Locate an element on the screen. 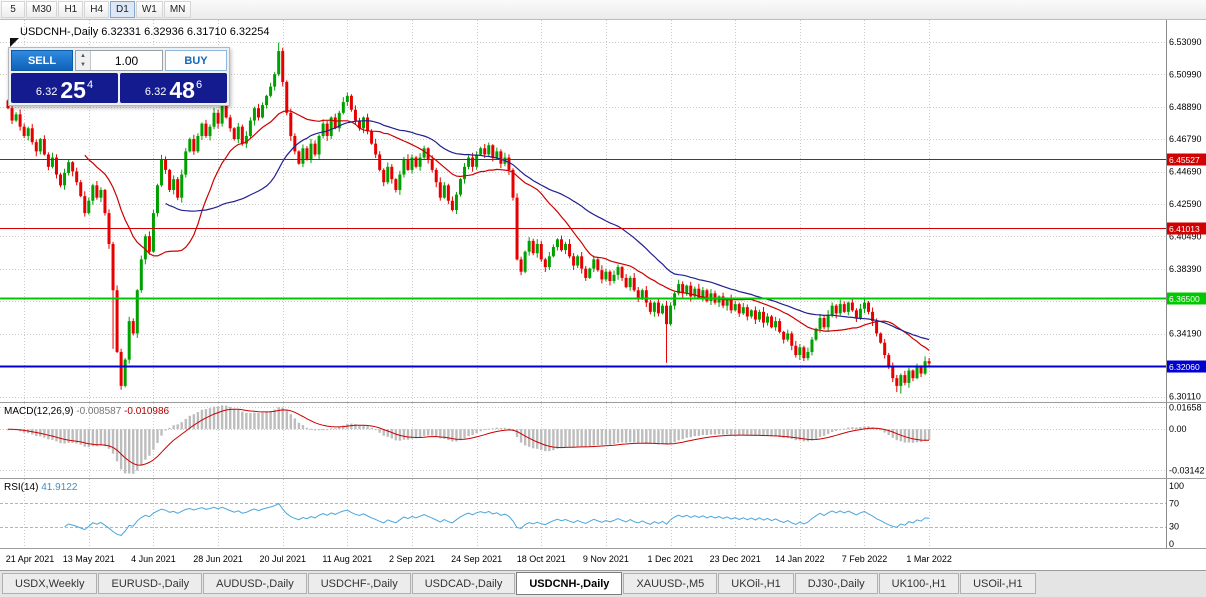  sell-price-sup: 4 is located at coordinates (90, 85).